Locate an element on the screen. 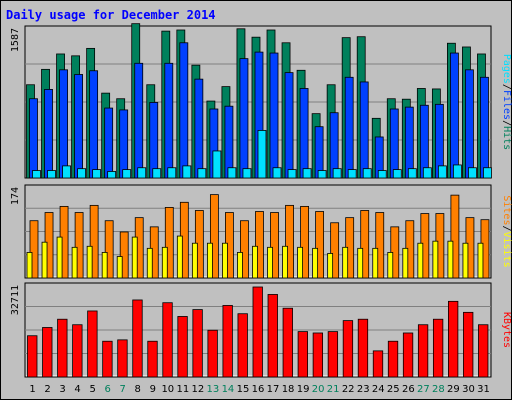 The width and height of the screenshot is (512, 400). legend-entry-1-0: Sites is located at coordinates (506, 210).